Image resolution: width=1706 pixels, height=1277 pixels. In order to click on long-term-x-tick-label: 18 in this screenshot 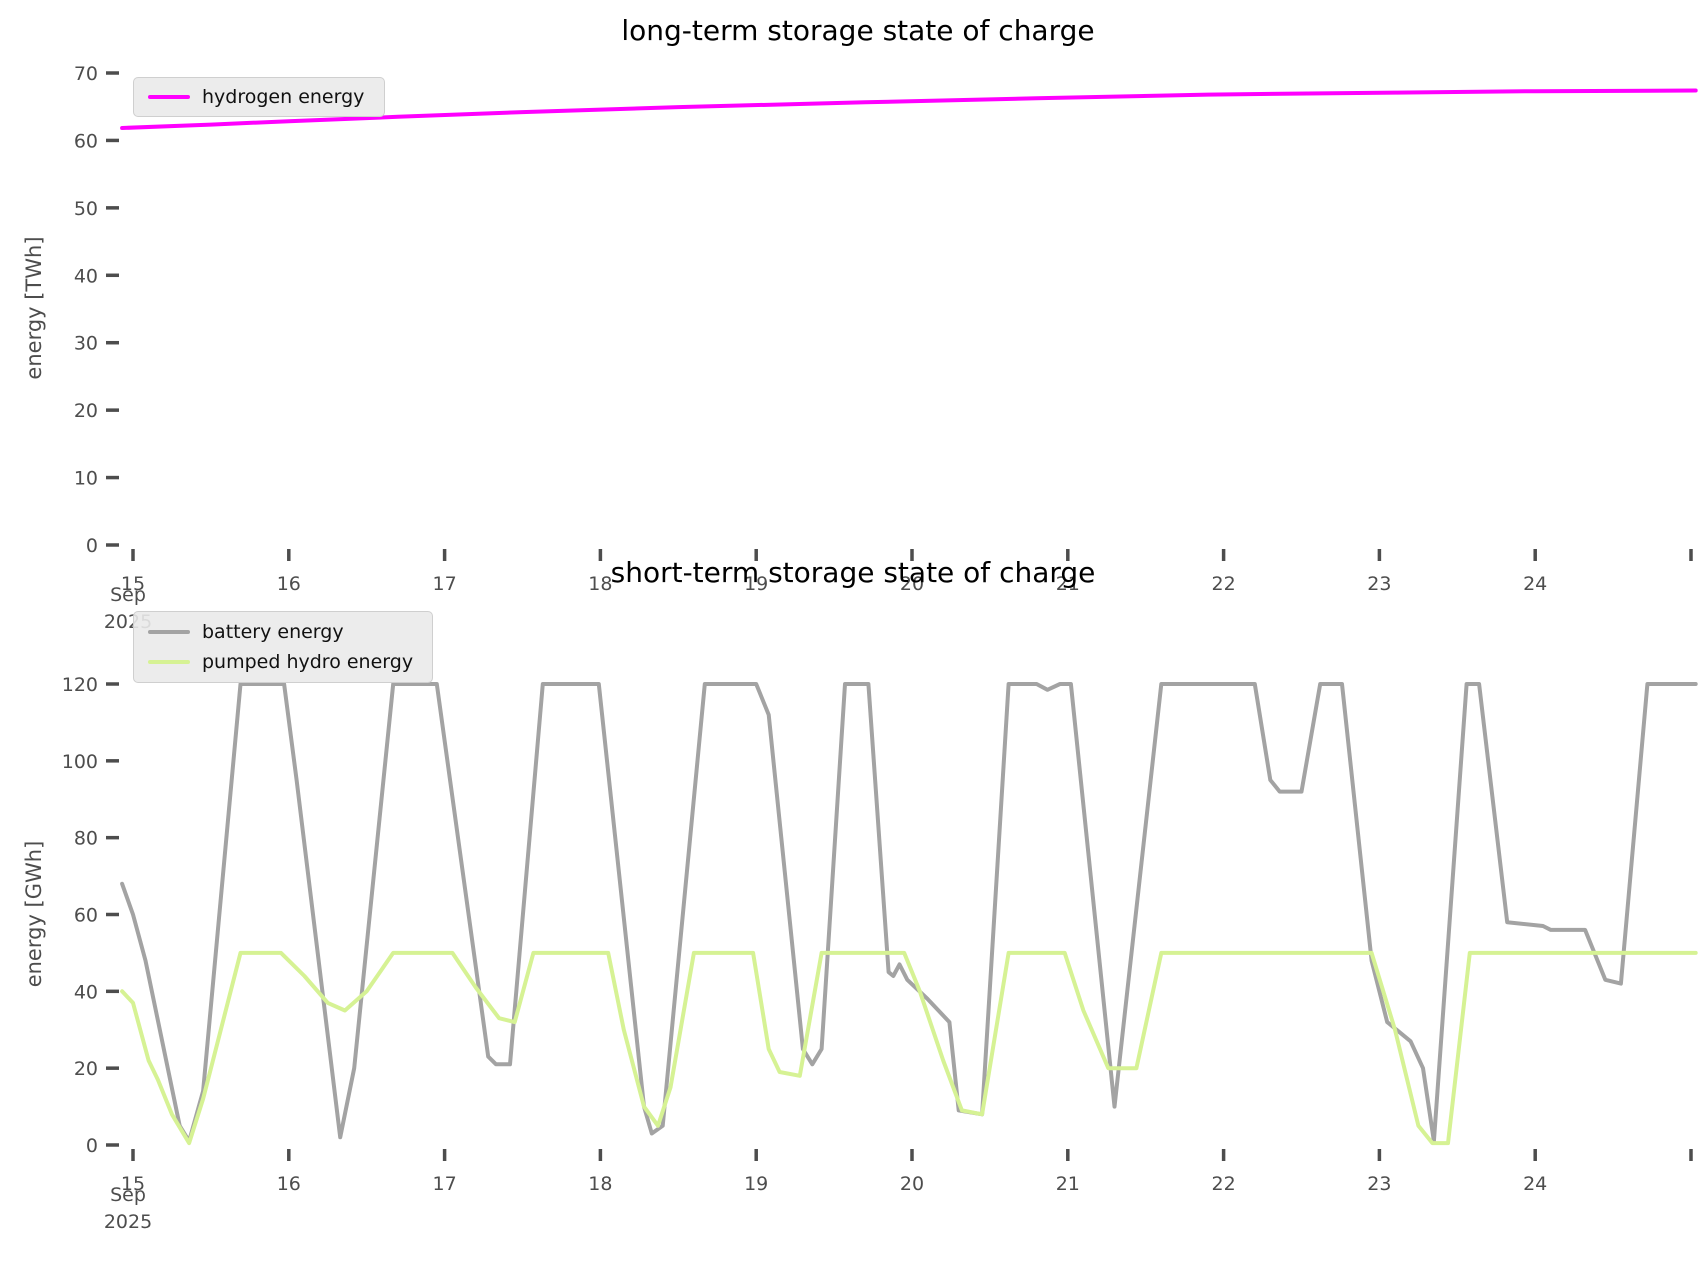, I will do `click(600, 584)`.